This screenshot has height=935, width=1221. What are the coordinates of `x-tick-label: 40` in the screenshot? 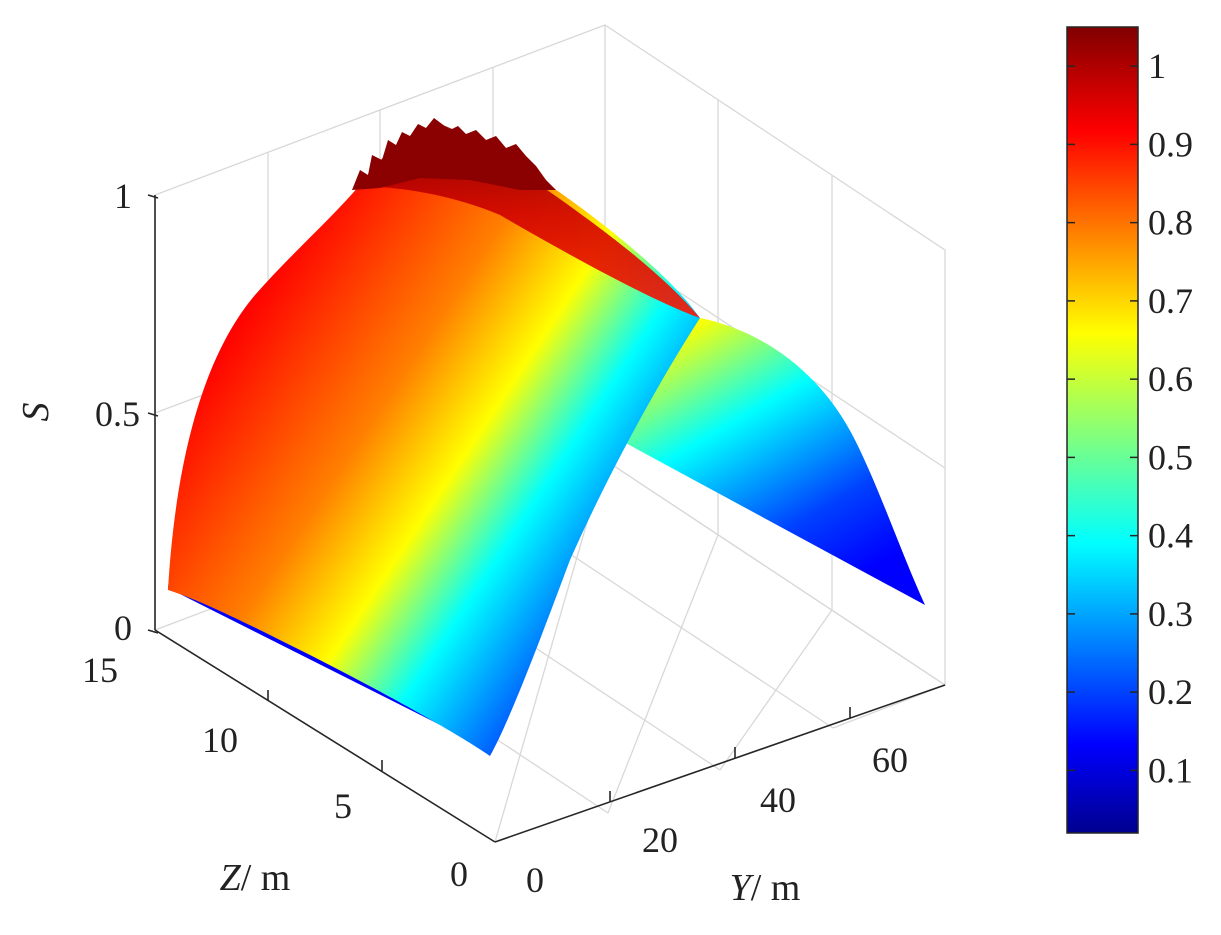 It's located at (778, 800).